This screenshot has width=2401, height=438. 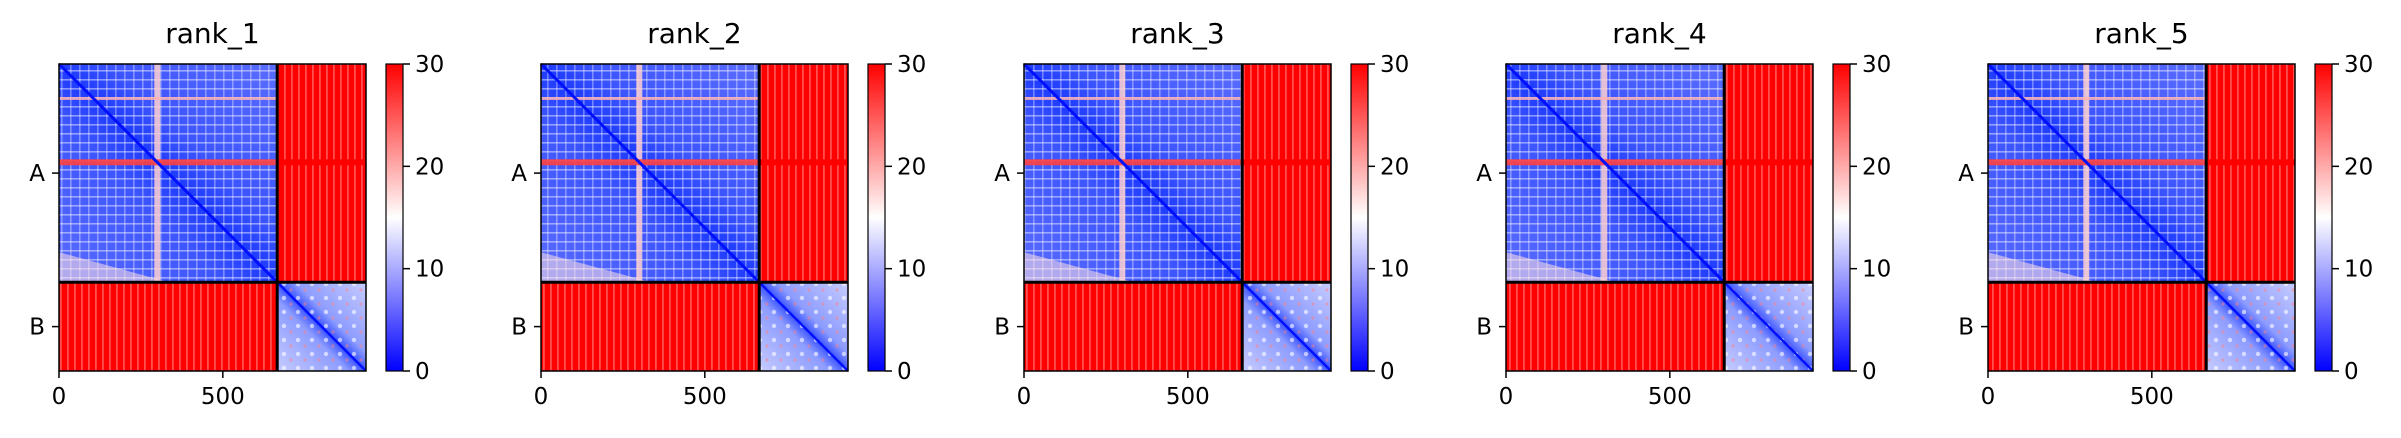 I want to click on panel-title: rank_1, so click(x=212, y=33).